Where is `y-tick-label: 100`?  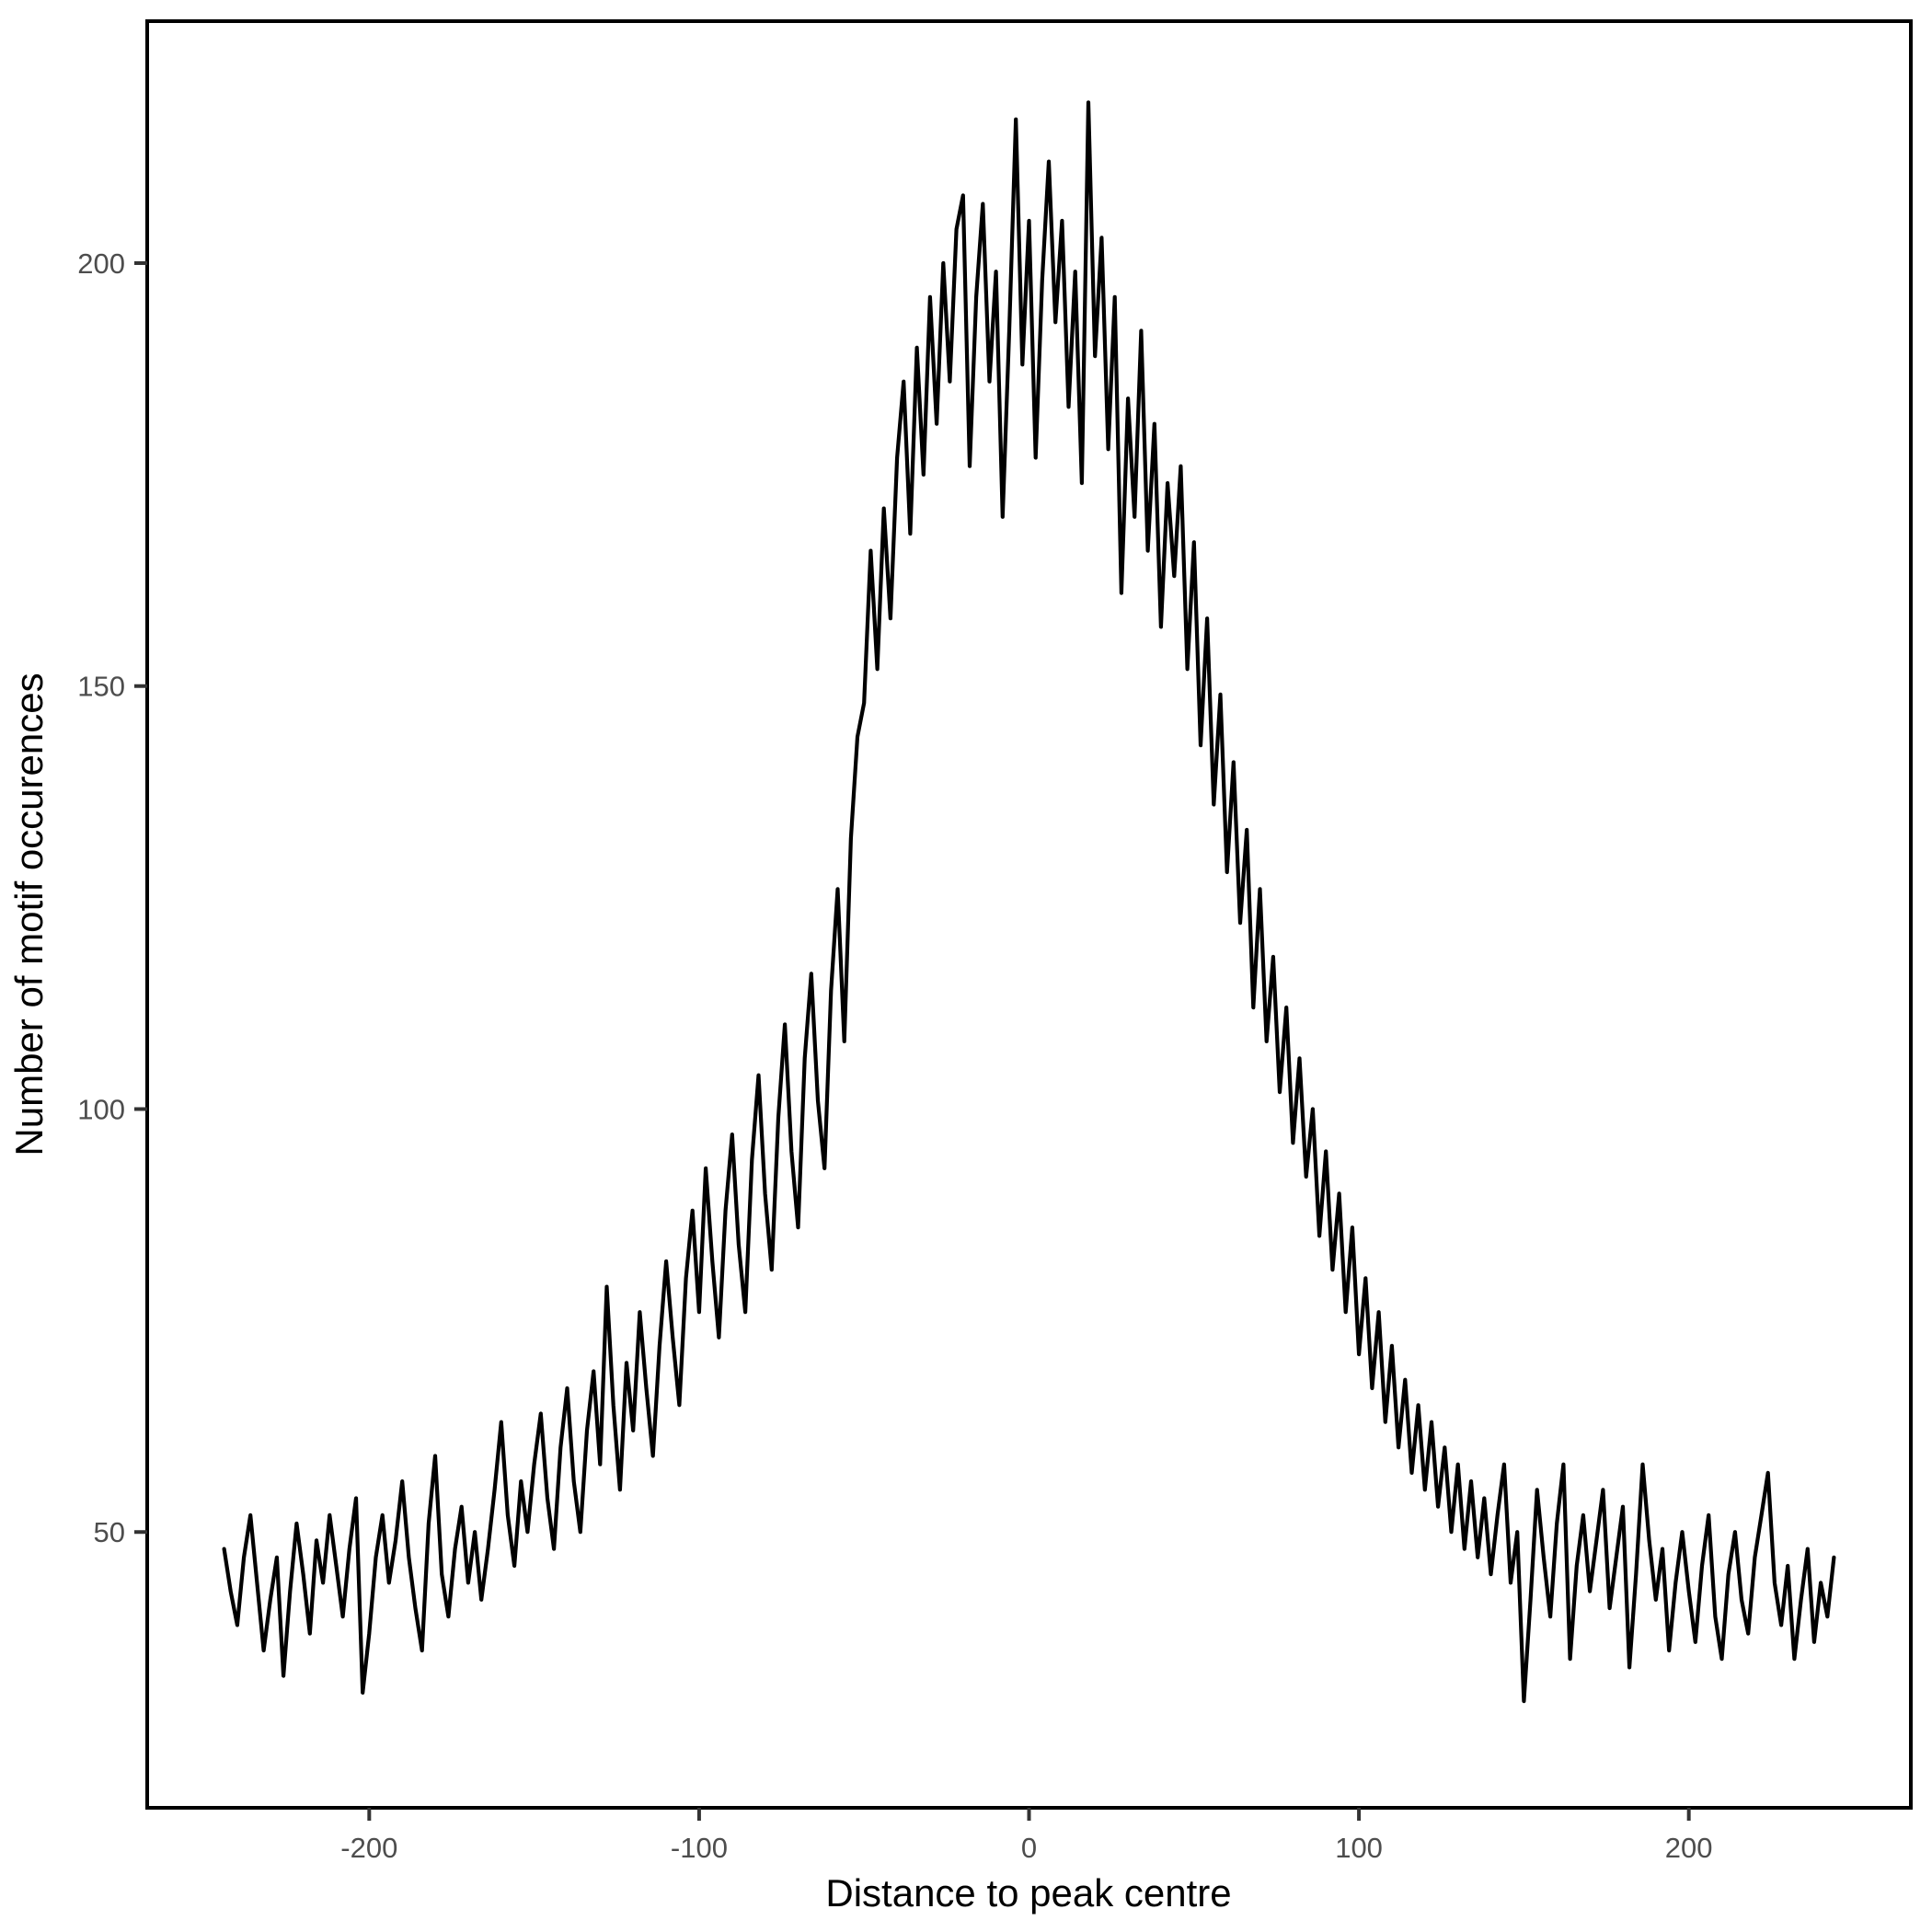 y-tick-label: 100 is located at coordinates (101, 1109).